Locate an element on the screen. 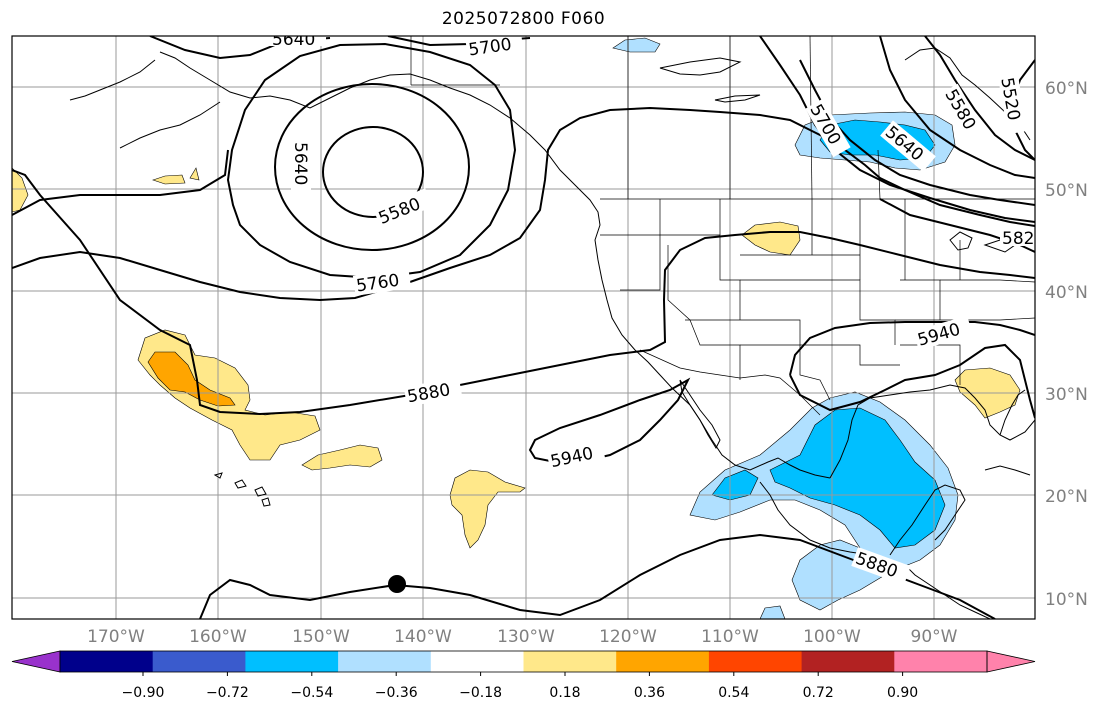 The width and height of the screenshot is (1105, 712). colorbar is located at coordinates (523, 661).